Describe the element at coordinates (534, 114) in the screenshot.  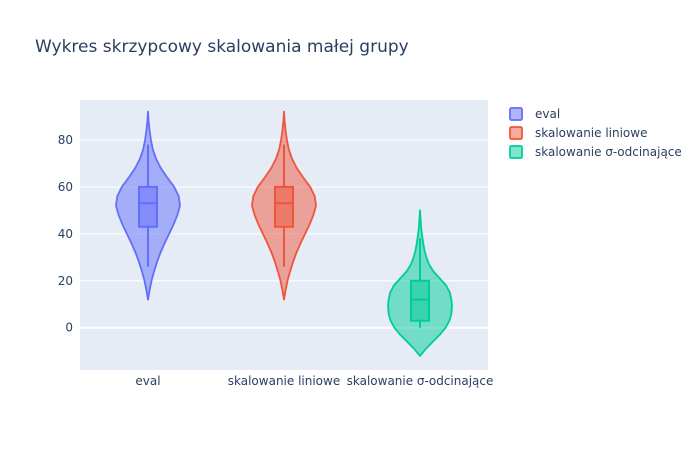
I see `legend-item: eval` at that location.